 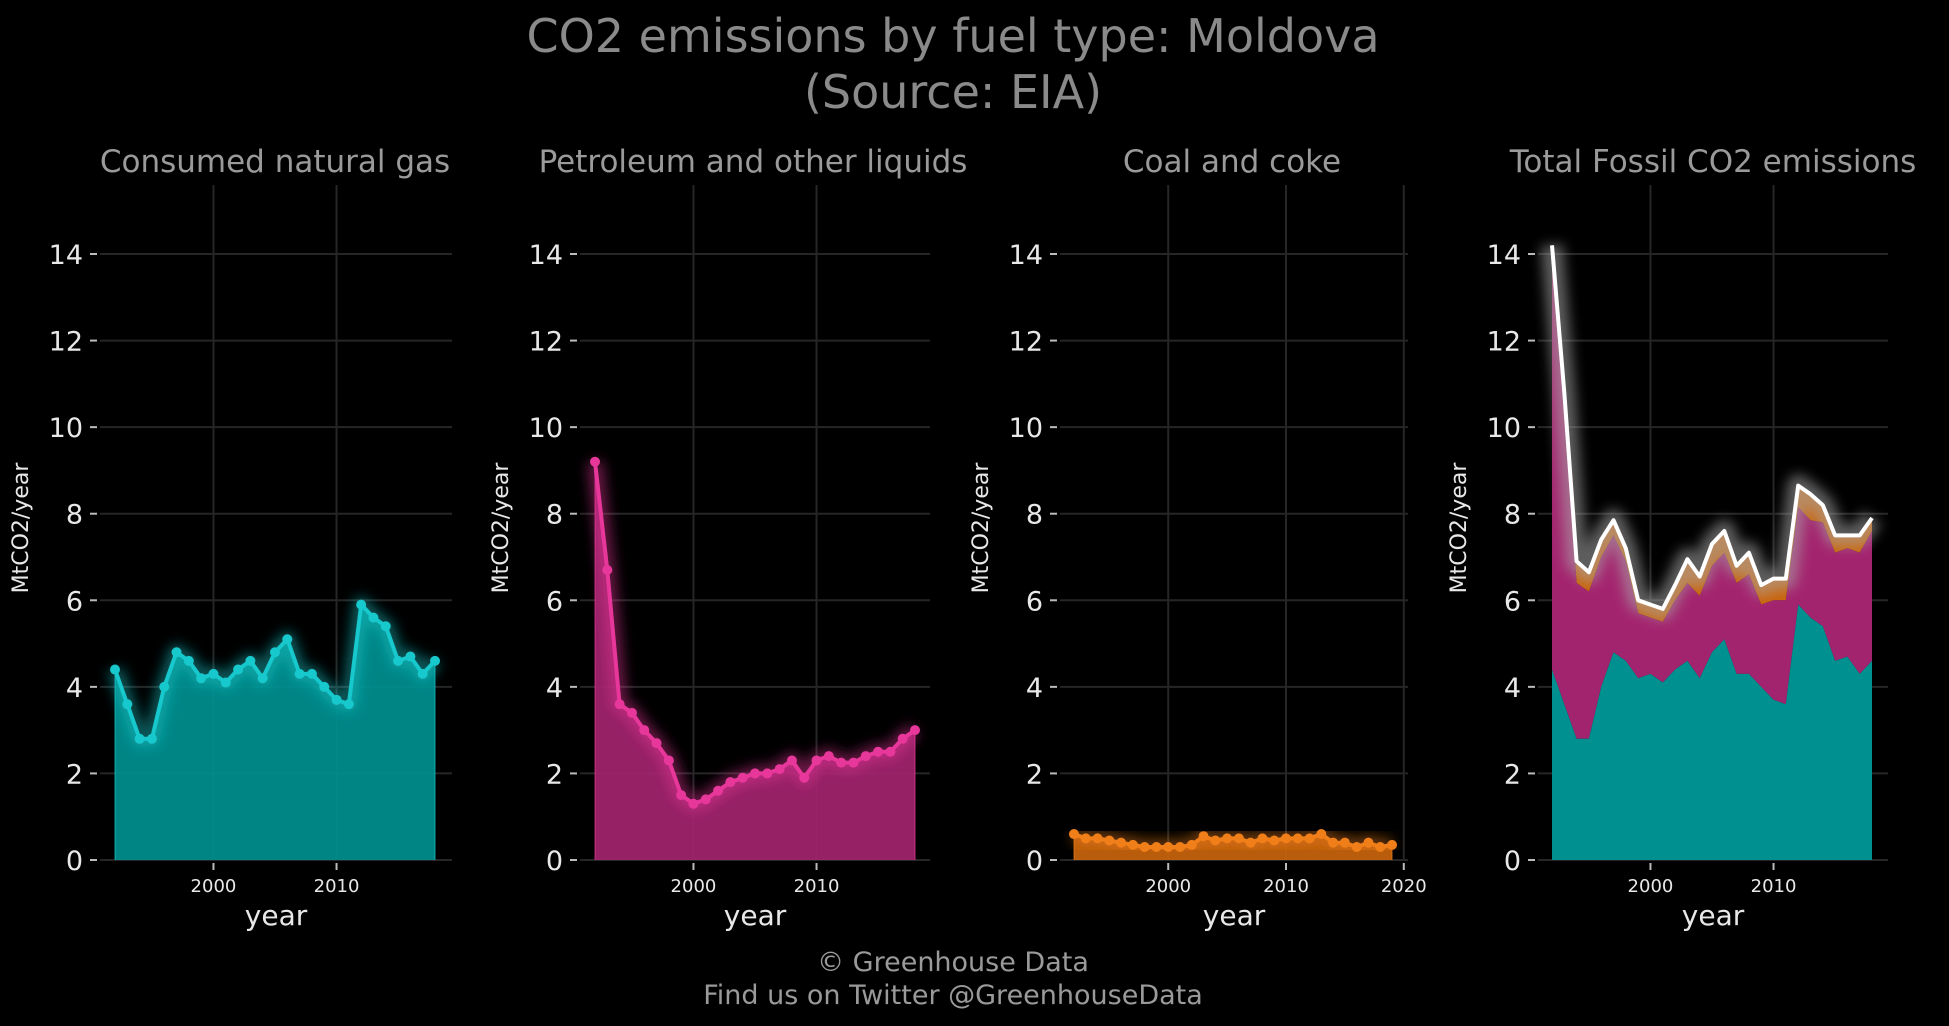 I want to click on panel-title: Consumed natural gas, so click(x=275, y=162).